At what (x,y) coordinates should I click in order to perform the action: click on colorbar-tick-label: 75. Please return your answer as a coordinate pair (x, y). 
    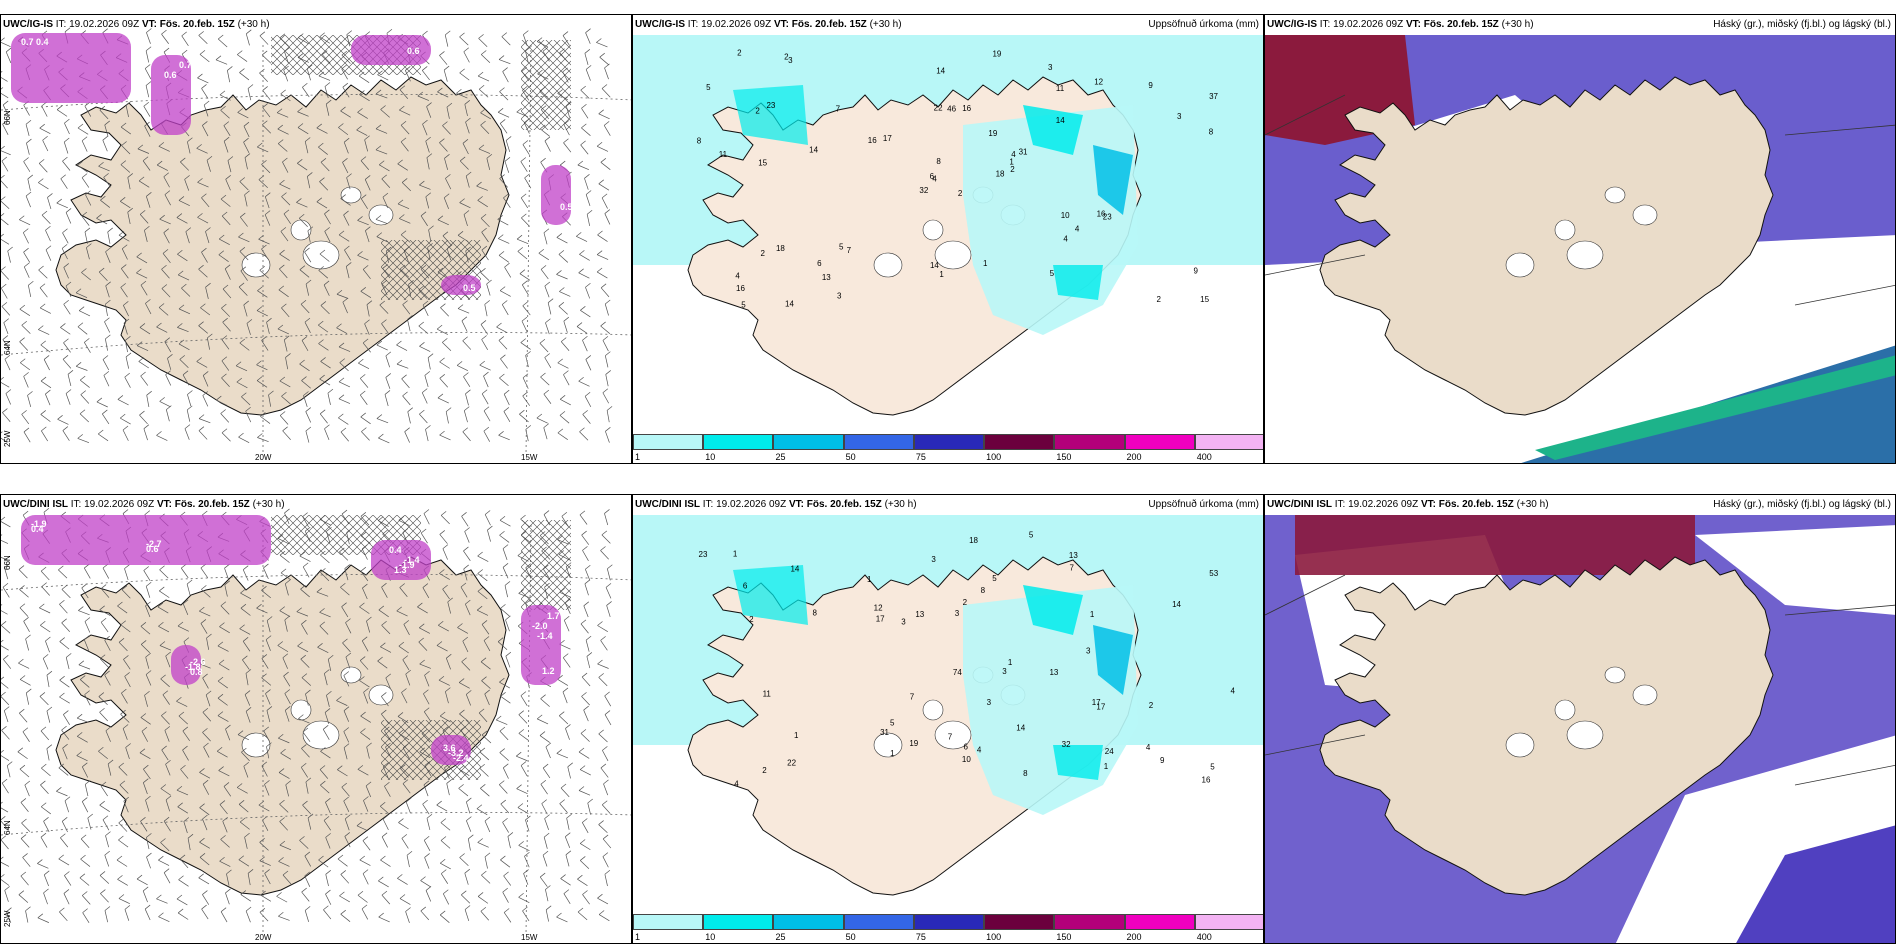
    Looking at the image, I should click on (920, 937).